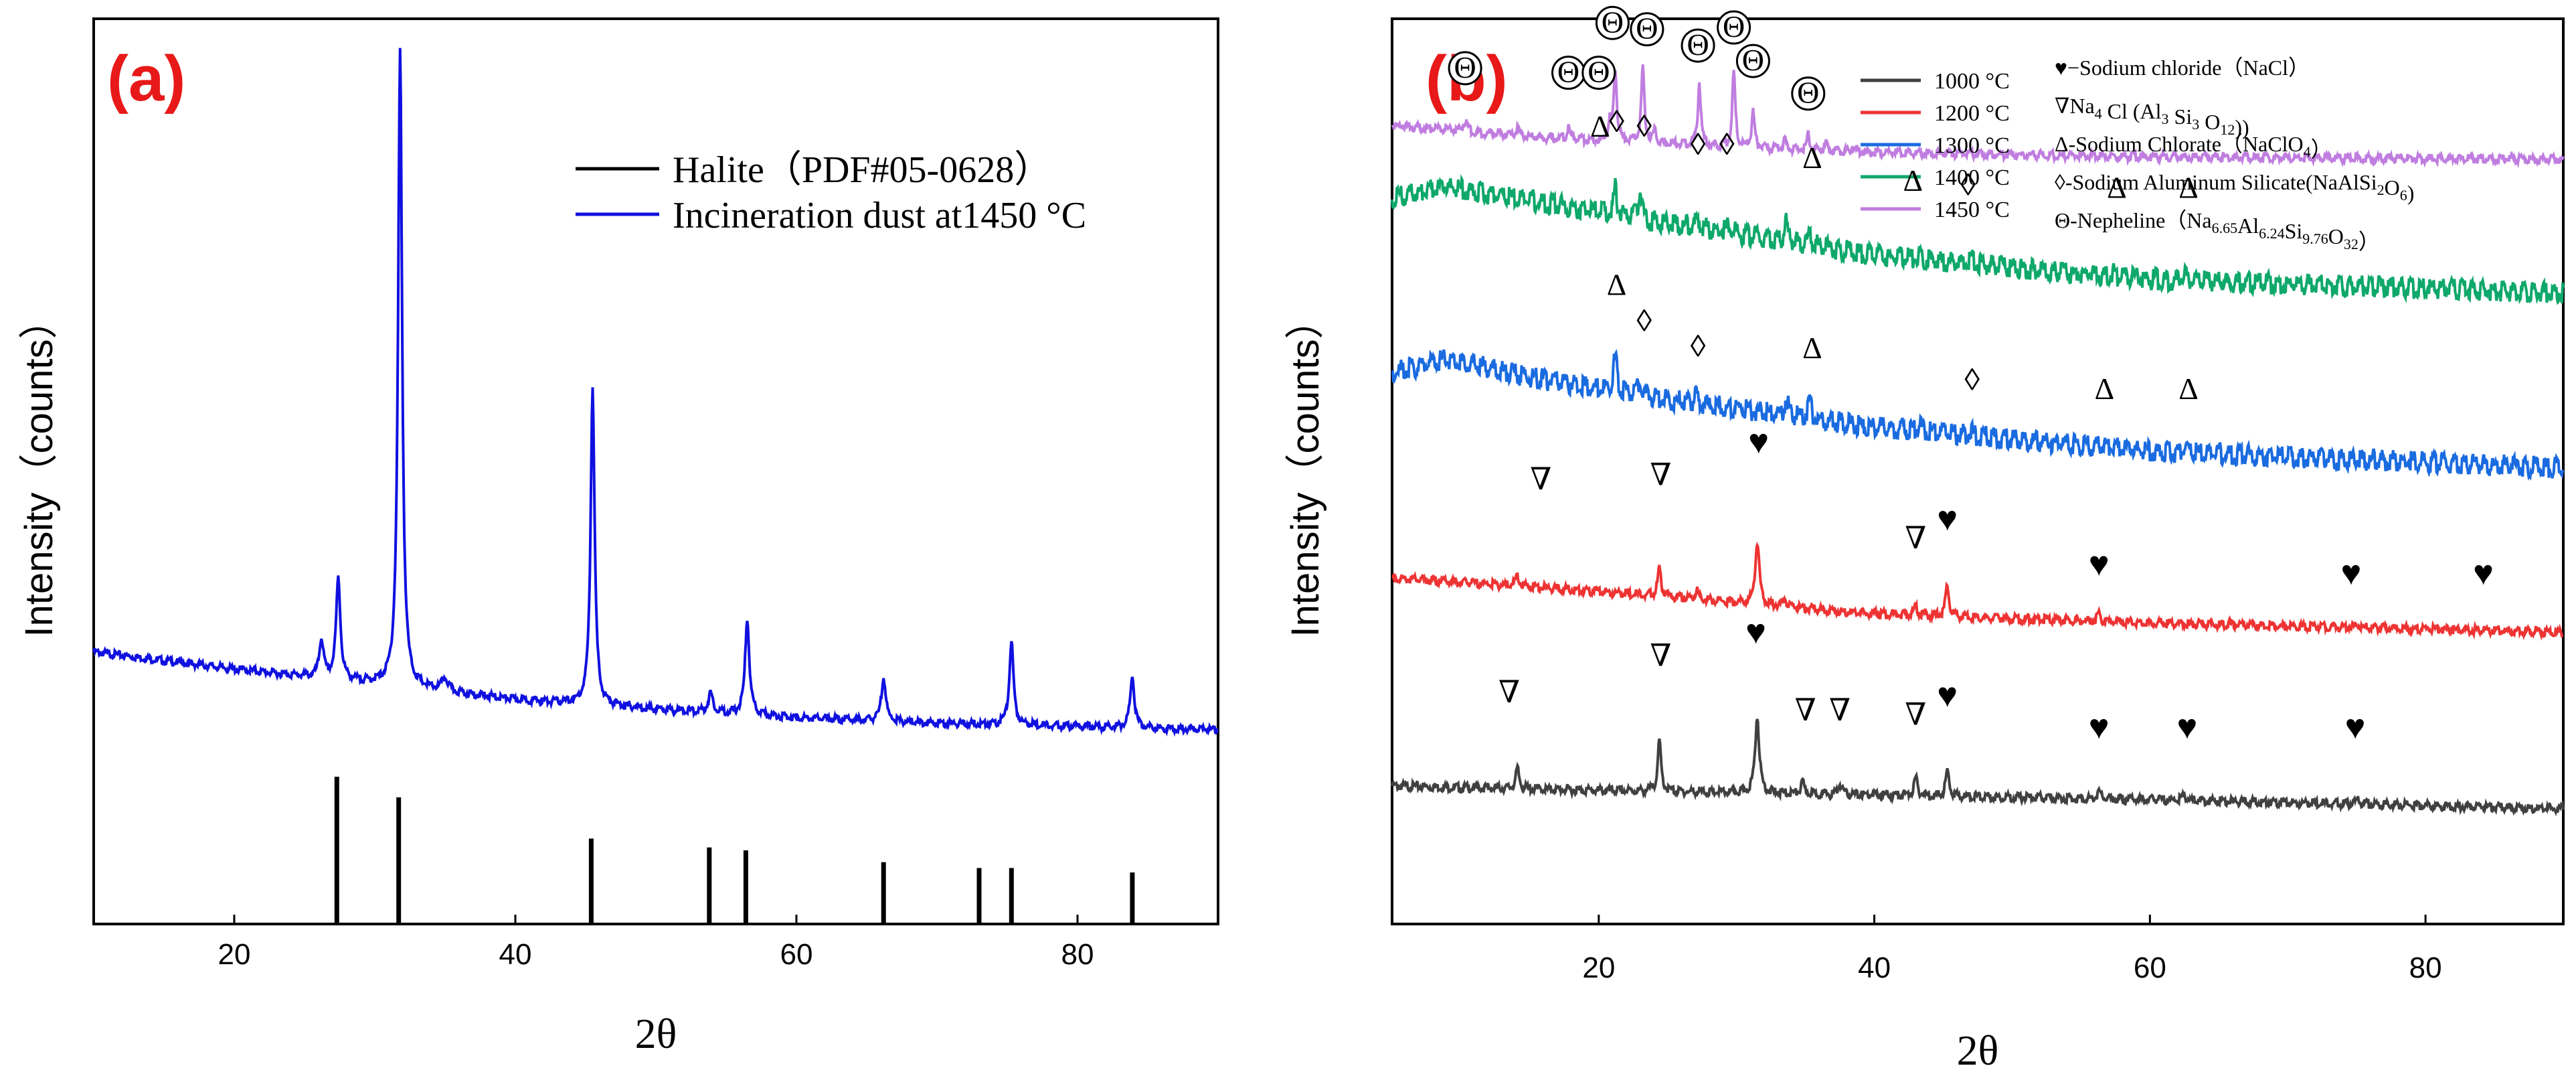  What do you see at coordinates (1972, 81) in the screenshot?
I see `legend-label: 1000 °C` at bounding box center [1972, 81].